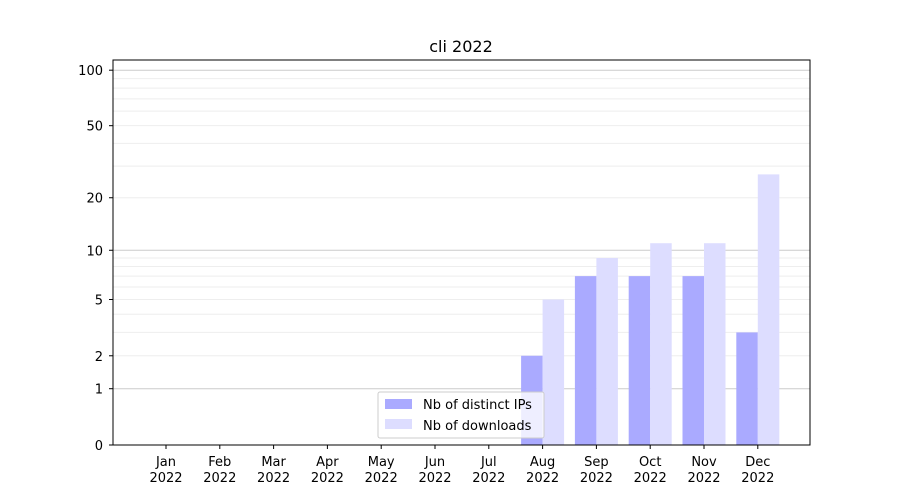  What do you see at coordinates (219, 462) in the screenshot?
I see `x-tick-label-month: Feb` at bounding box center [219, 462].